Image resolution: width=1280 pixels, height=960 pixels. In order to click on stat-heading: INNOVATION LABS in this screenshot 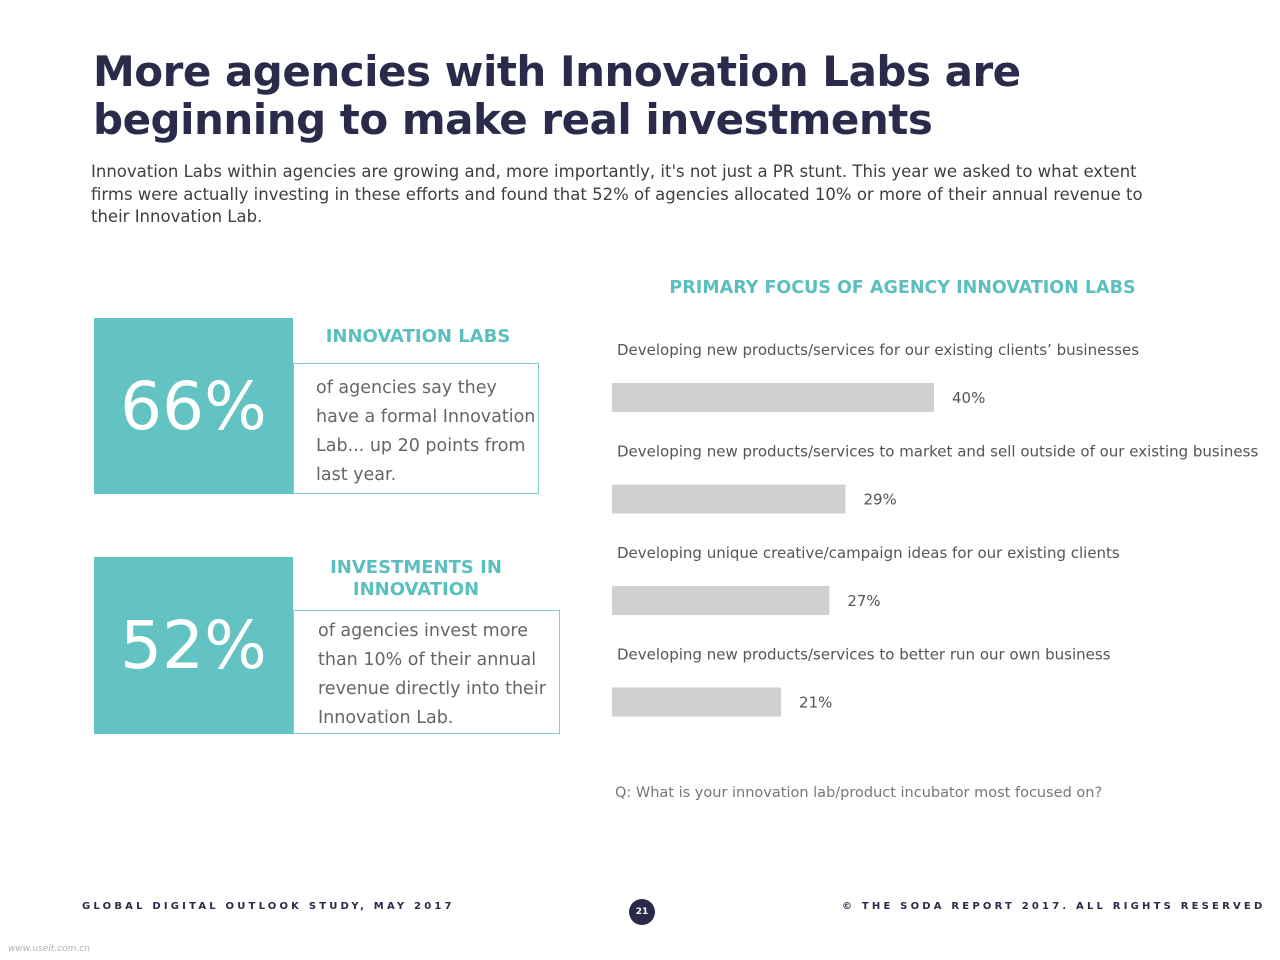, I will do `click(418, 336)`.